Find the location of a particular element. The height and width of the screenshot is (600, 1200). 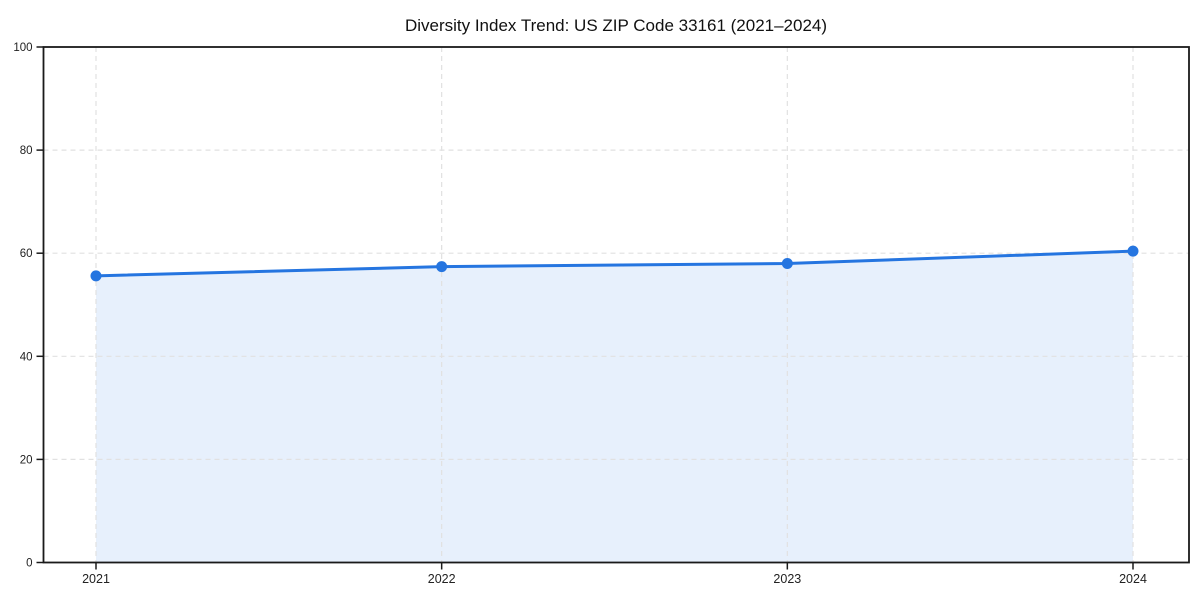

trend-line is located at coordinates (614, 263).